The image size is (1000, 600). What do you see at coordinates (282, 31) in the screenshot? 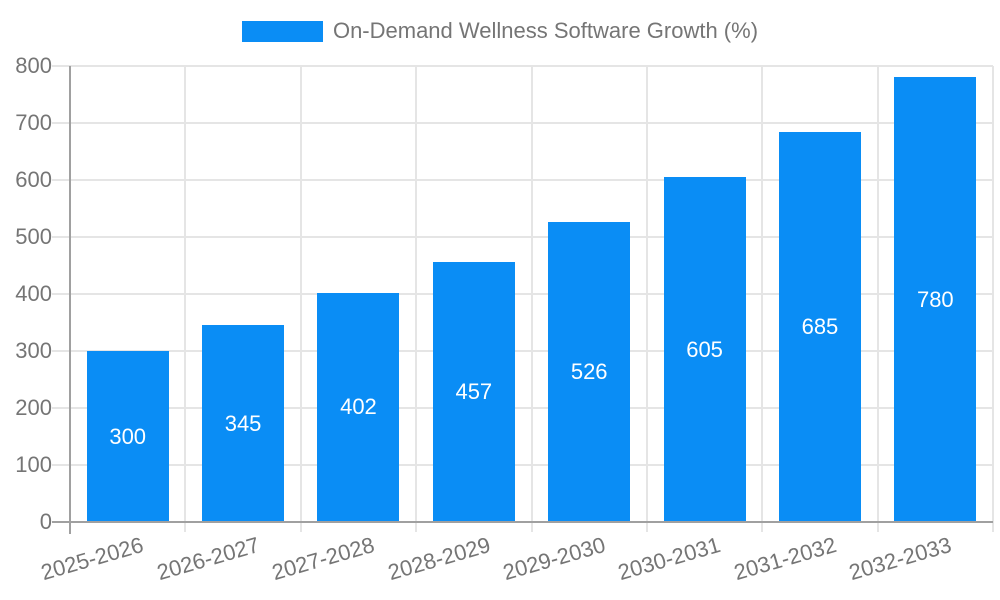
I see `legend-swatch` at bounding box center [282, 31].